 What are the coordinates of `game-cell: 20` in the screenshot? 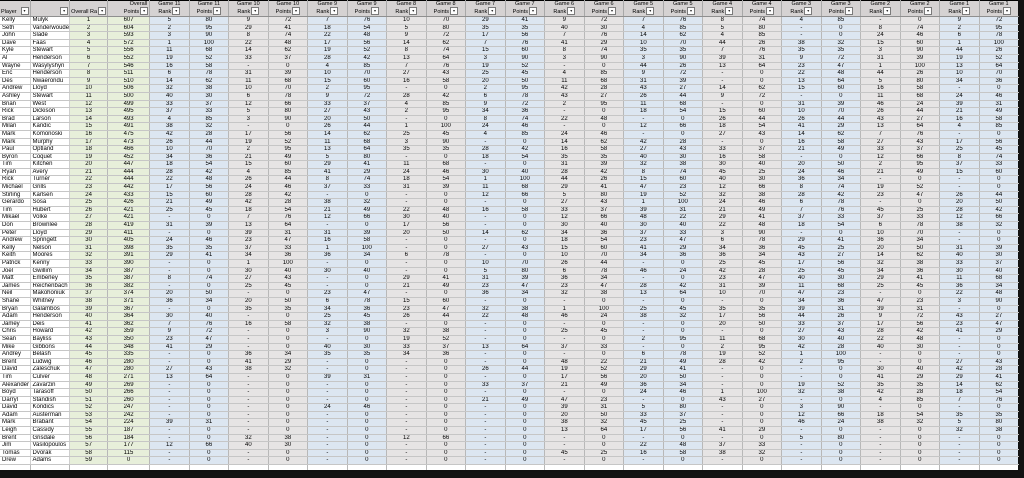 It's located at (169, 293).